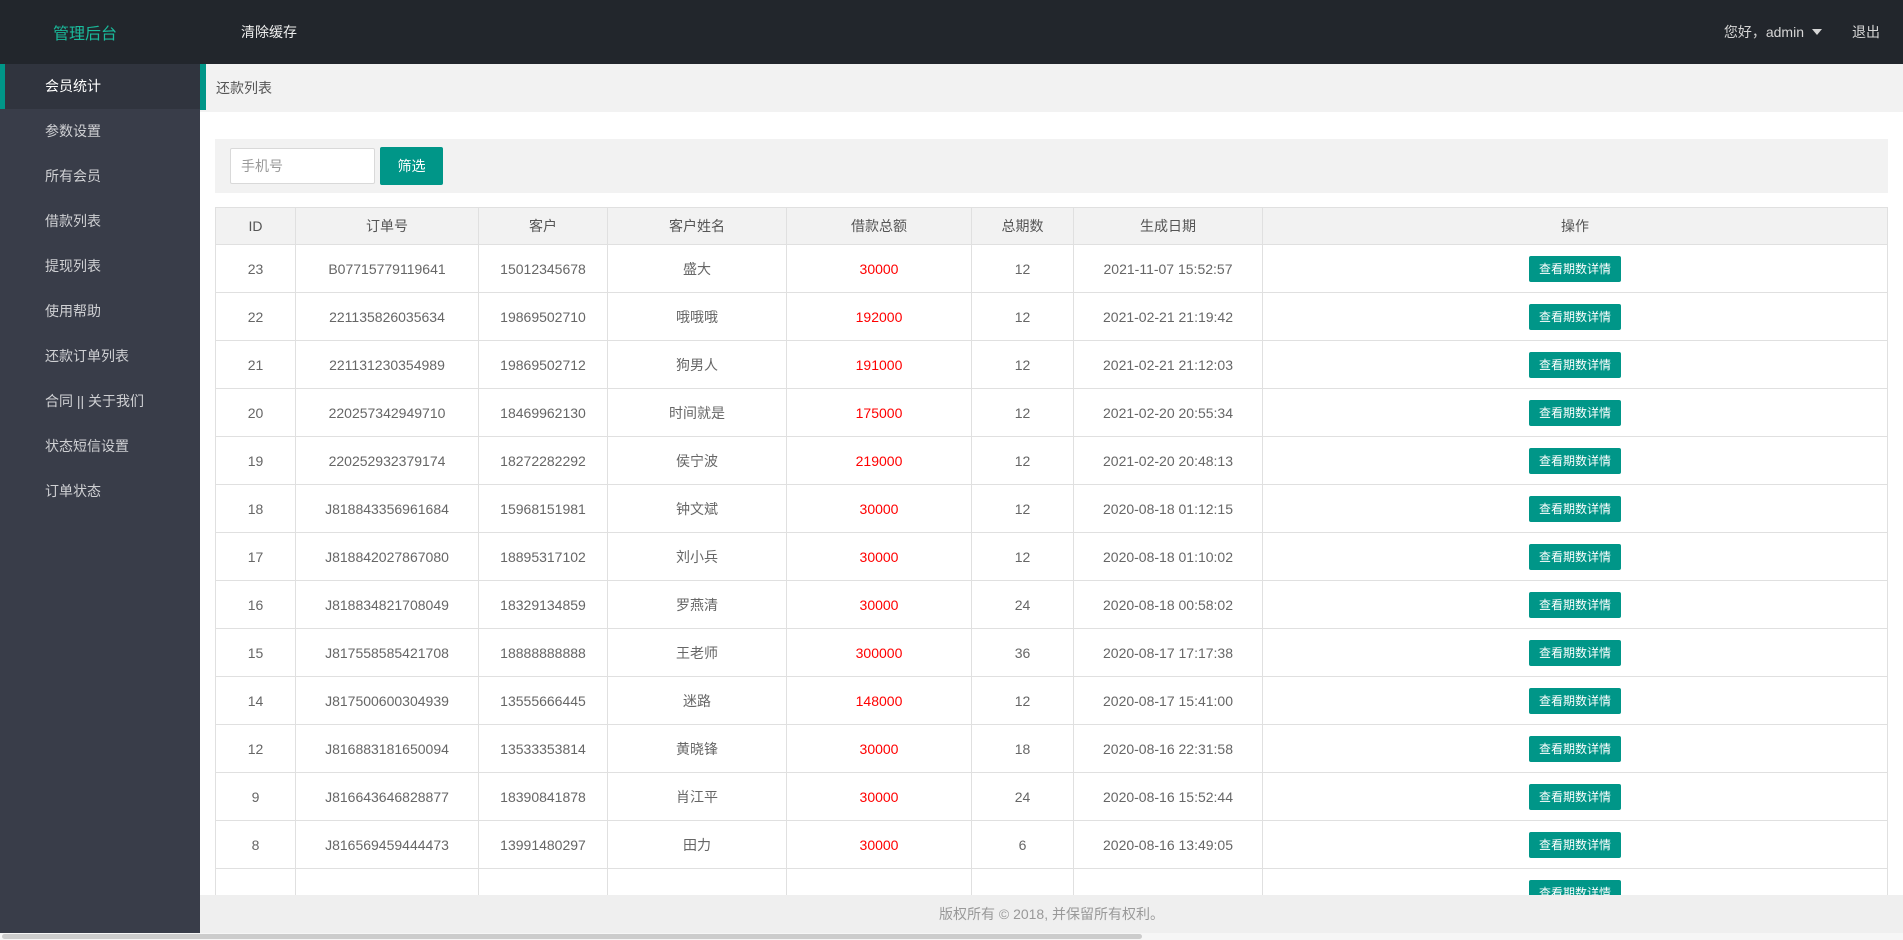 This screenshot has height=940, width=1903. Describe the element at coordinates (73, 131) in the screenshot. I see `sidebar-item-link: 参数设置` at that location.